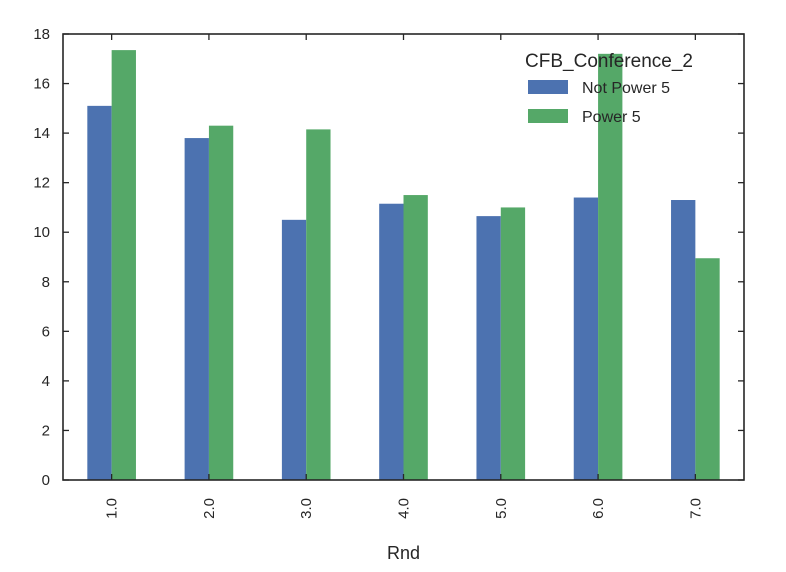 Image resolution: width=786 pixels, height=572 pixels. What do you see at coordinates (488, 348) in the screenshot?
I see `bar-not-power-5-5.0` at bounding box center [488, 348].